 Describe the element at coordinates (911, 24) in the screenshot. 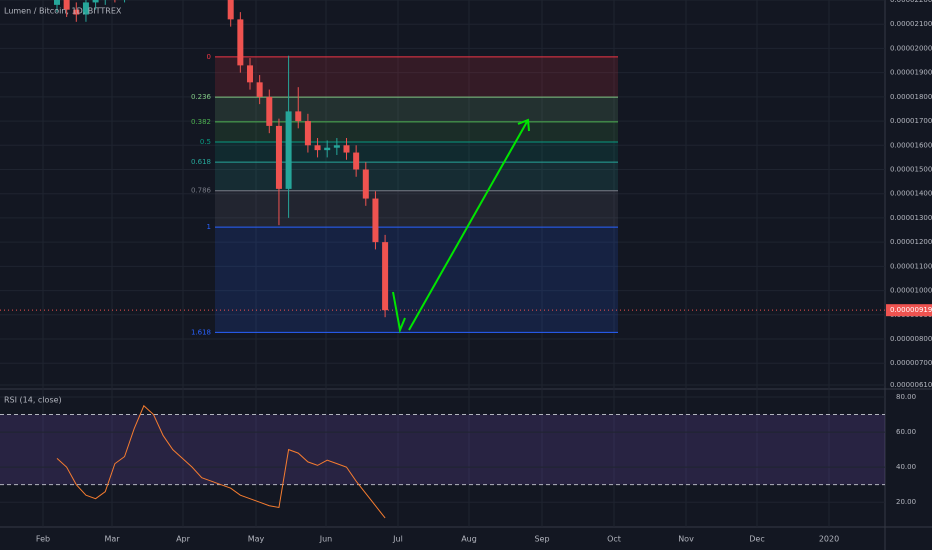

I see `y-tick-label: 0.00002100` at that location.